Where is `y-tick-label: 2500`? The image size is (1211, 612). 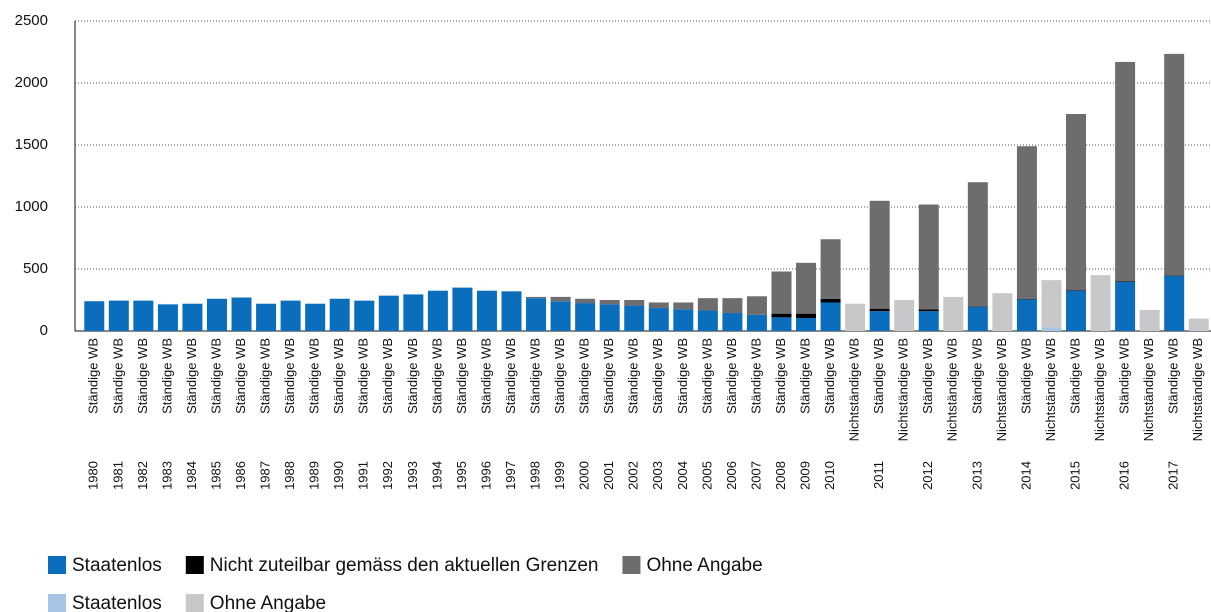 y-tick-label: 2500 is located at coordinates (31, 20).